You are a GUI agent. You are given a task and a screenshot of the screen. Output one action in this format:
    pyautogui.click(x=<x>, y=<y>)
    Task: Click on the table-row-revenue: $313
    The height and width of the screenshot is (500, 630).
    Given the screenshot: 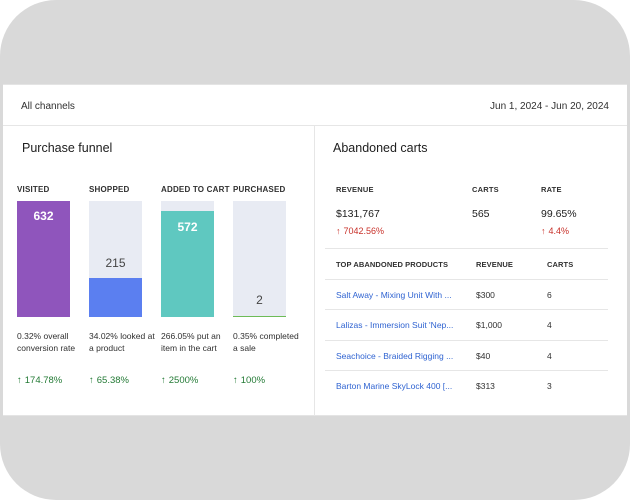 What is the action you would take?
    pyautogui.click(x=485, y=386)
    